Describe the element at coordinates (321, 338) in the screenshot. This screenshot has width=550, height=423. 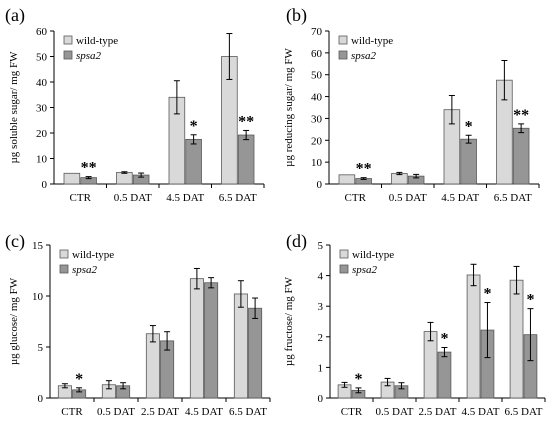
I see `y-tick-label: 2` at that location.